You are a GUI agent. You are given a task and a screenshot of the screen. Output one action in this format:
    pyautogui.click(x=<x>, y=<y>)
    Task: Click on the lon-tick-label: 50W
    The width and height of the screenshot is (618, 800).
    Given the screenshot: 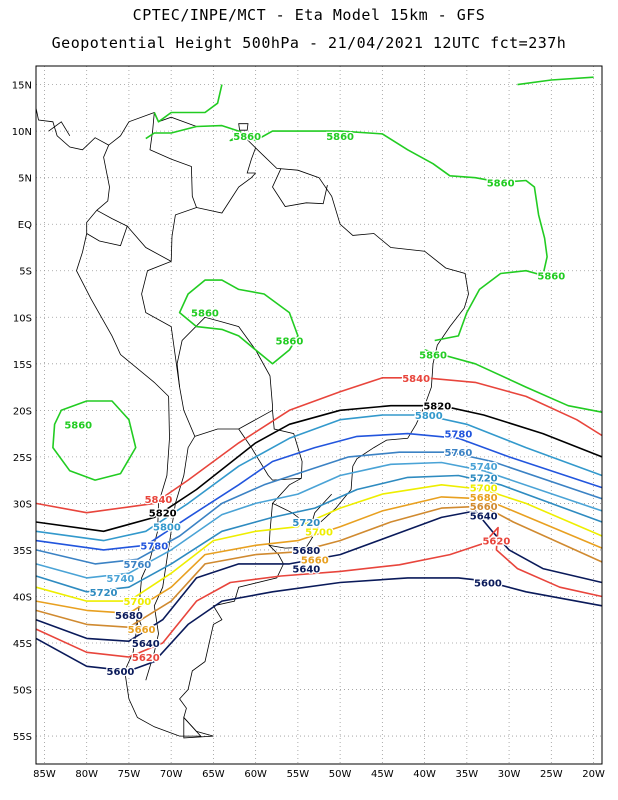 What is the action you would take?
    pyautogui.click(x=340, y=774)
    